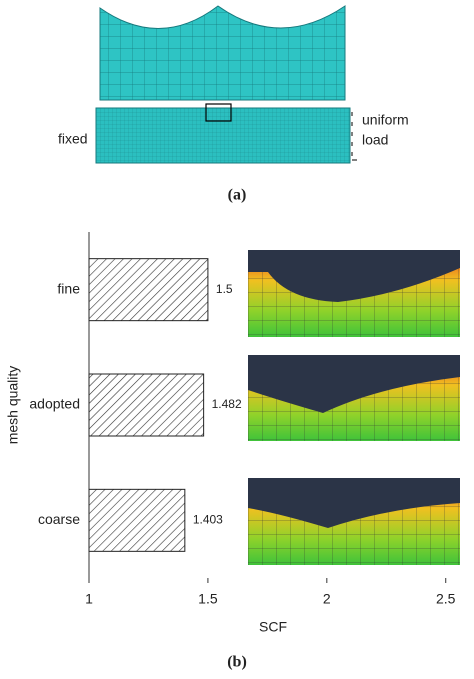 Image resolution: width=474 pixels, height=679 pixels. What do you see at coordinates (59, 519) in the screenshot?
I see `y-tick-label: coarse` at bounding box center [59, 519].